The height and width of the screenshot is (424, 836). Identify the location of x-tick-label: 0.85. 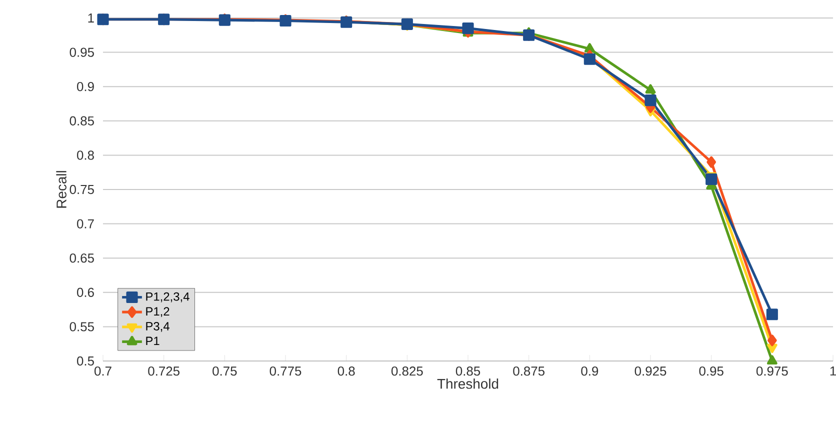
(468, 371).